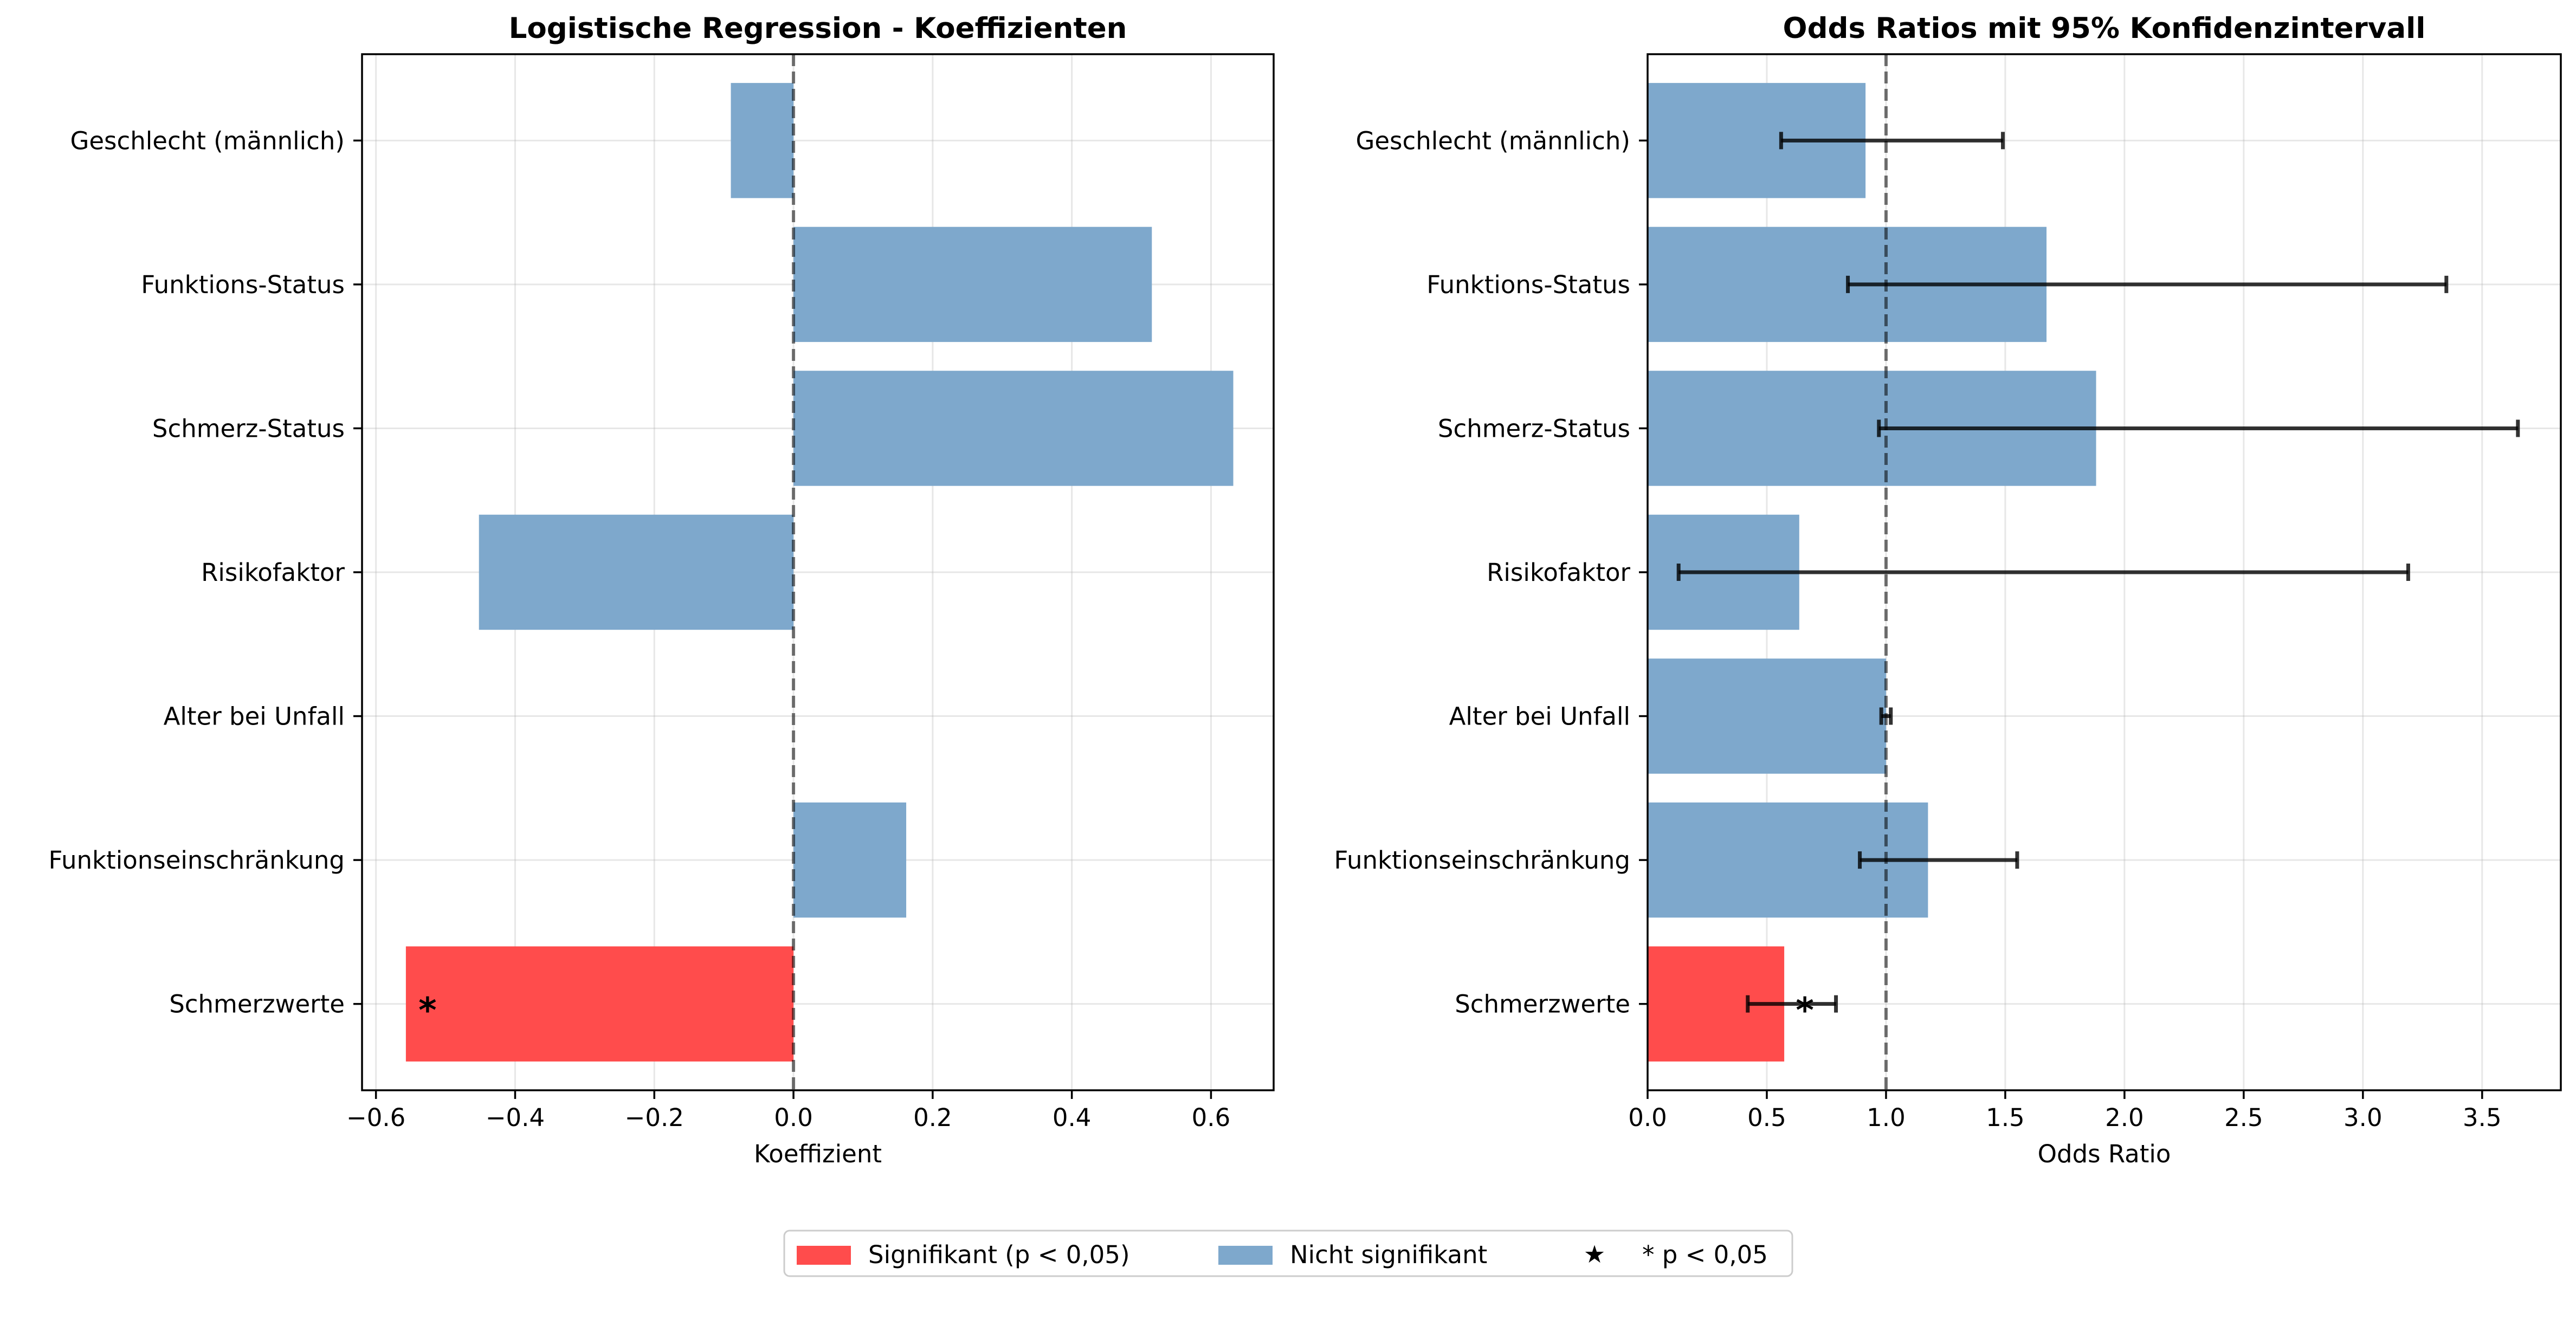 The height and width of the screenshot is (1339, 2576). I want to click on bar-schmerz-status, so click(1013, 429).